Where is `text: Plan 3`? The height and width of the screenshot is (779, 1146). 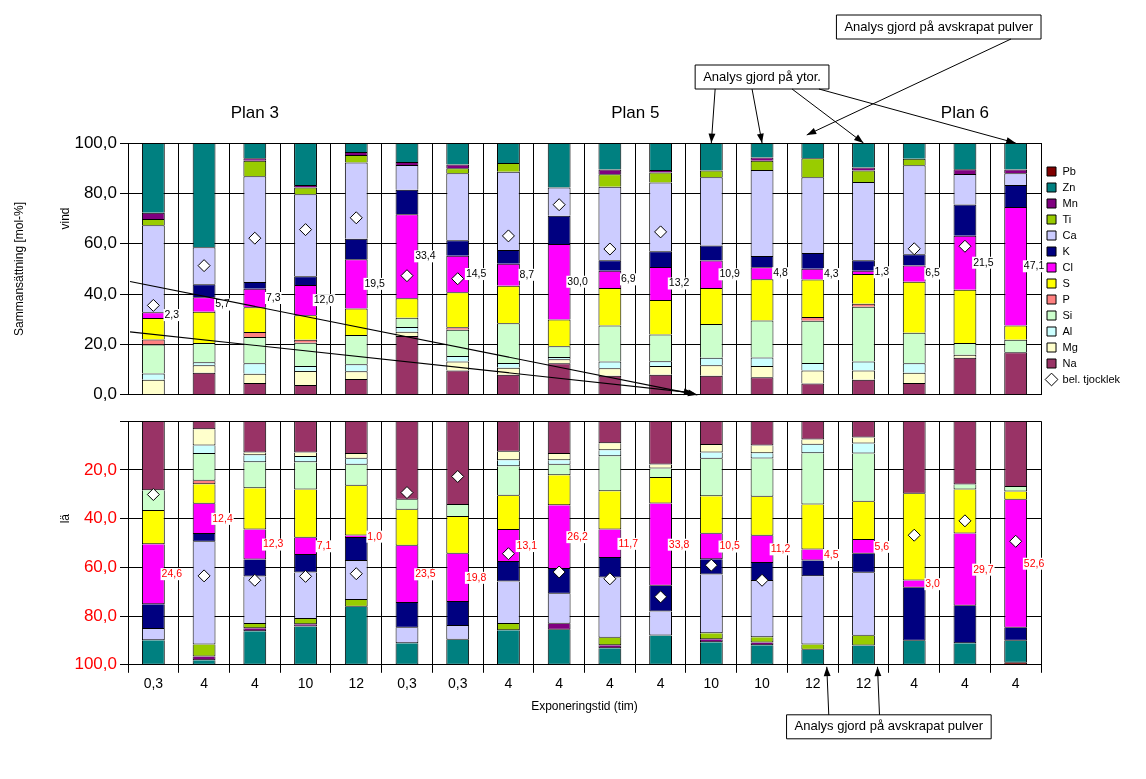 text: Plan 3 is located at coordinates (254, 112).